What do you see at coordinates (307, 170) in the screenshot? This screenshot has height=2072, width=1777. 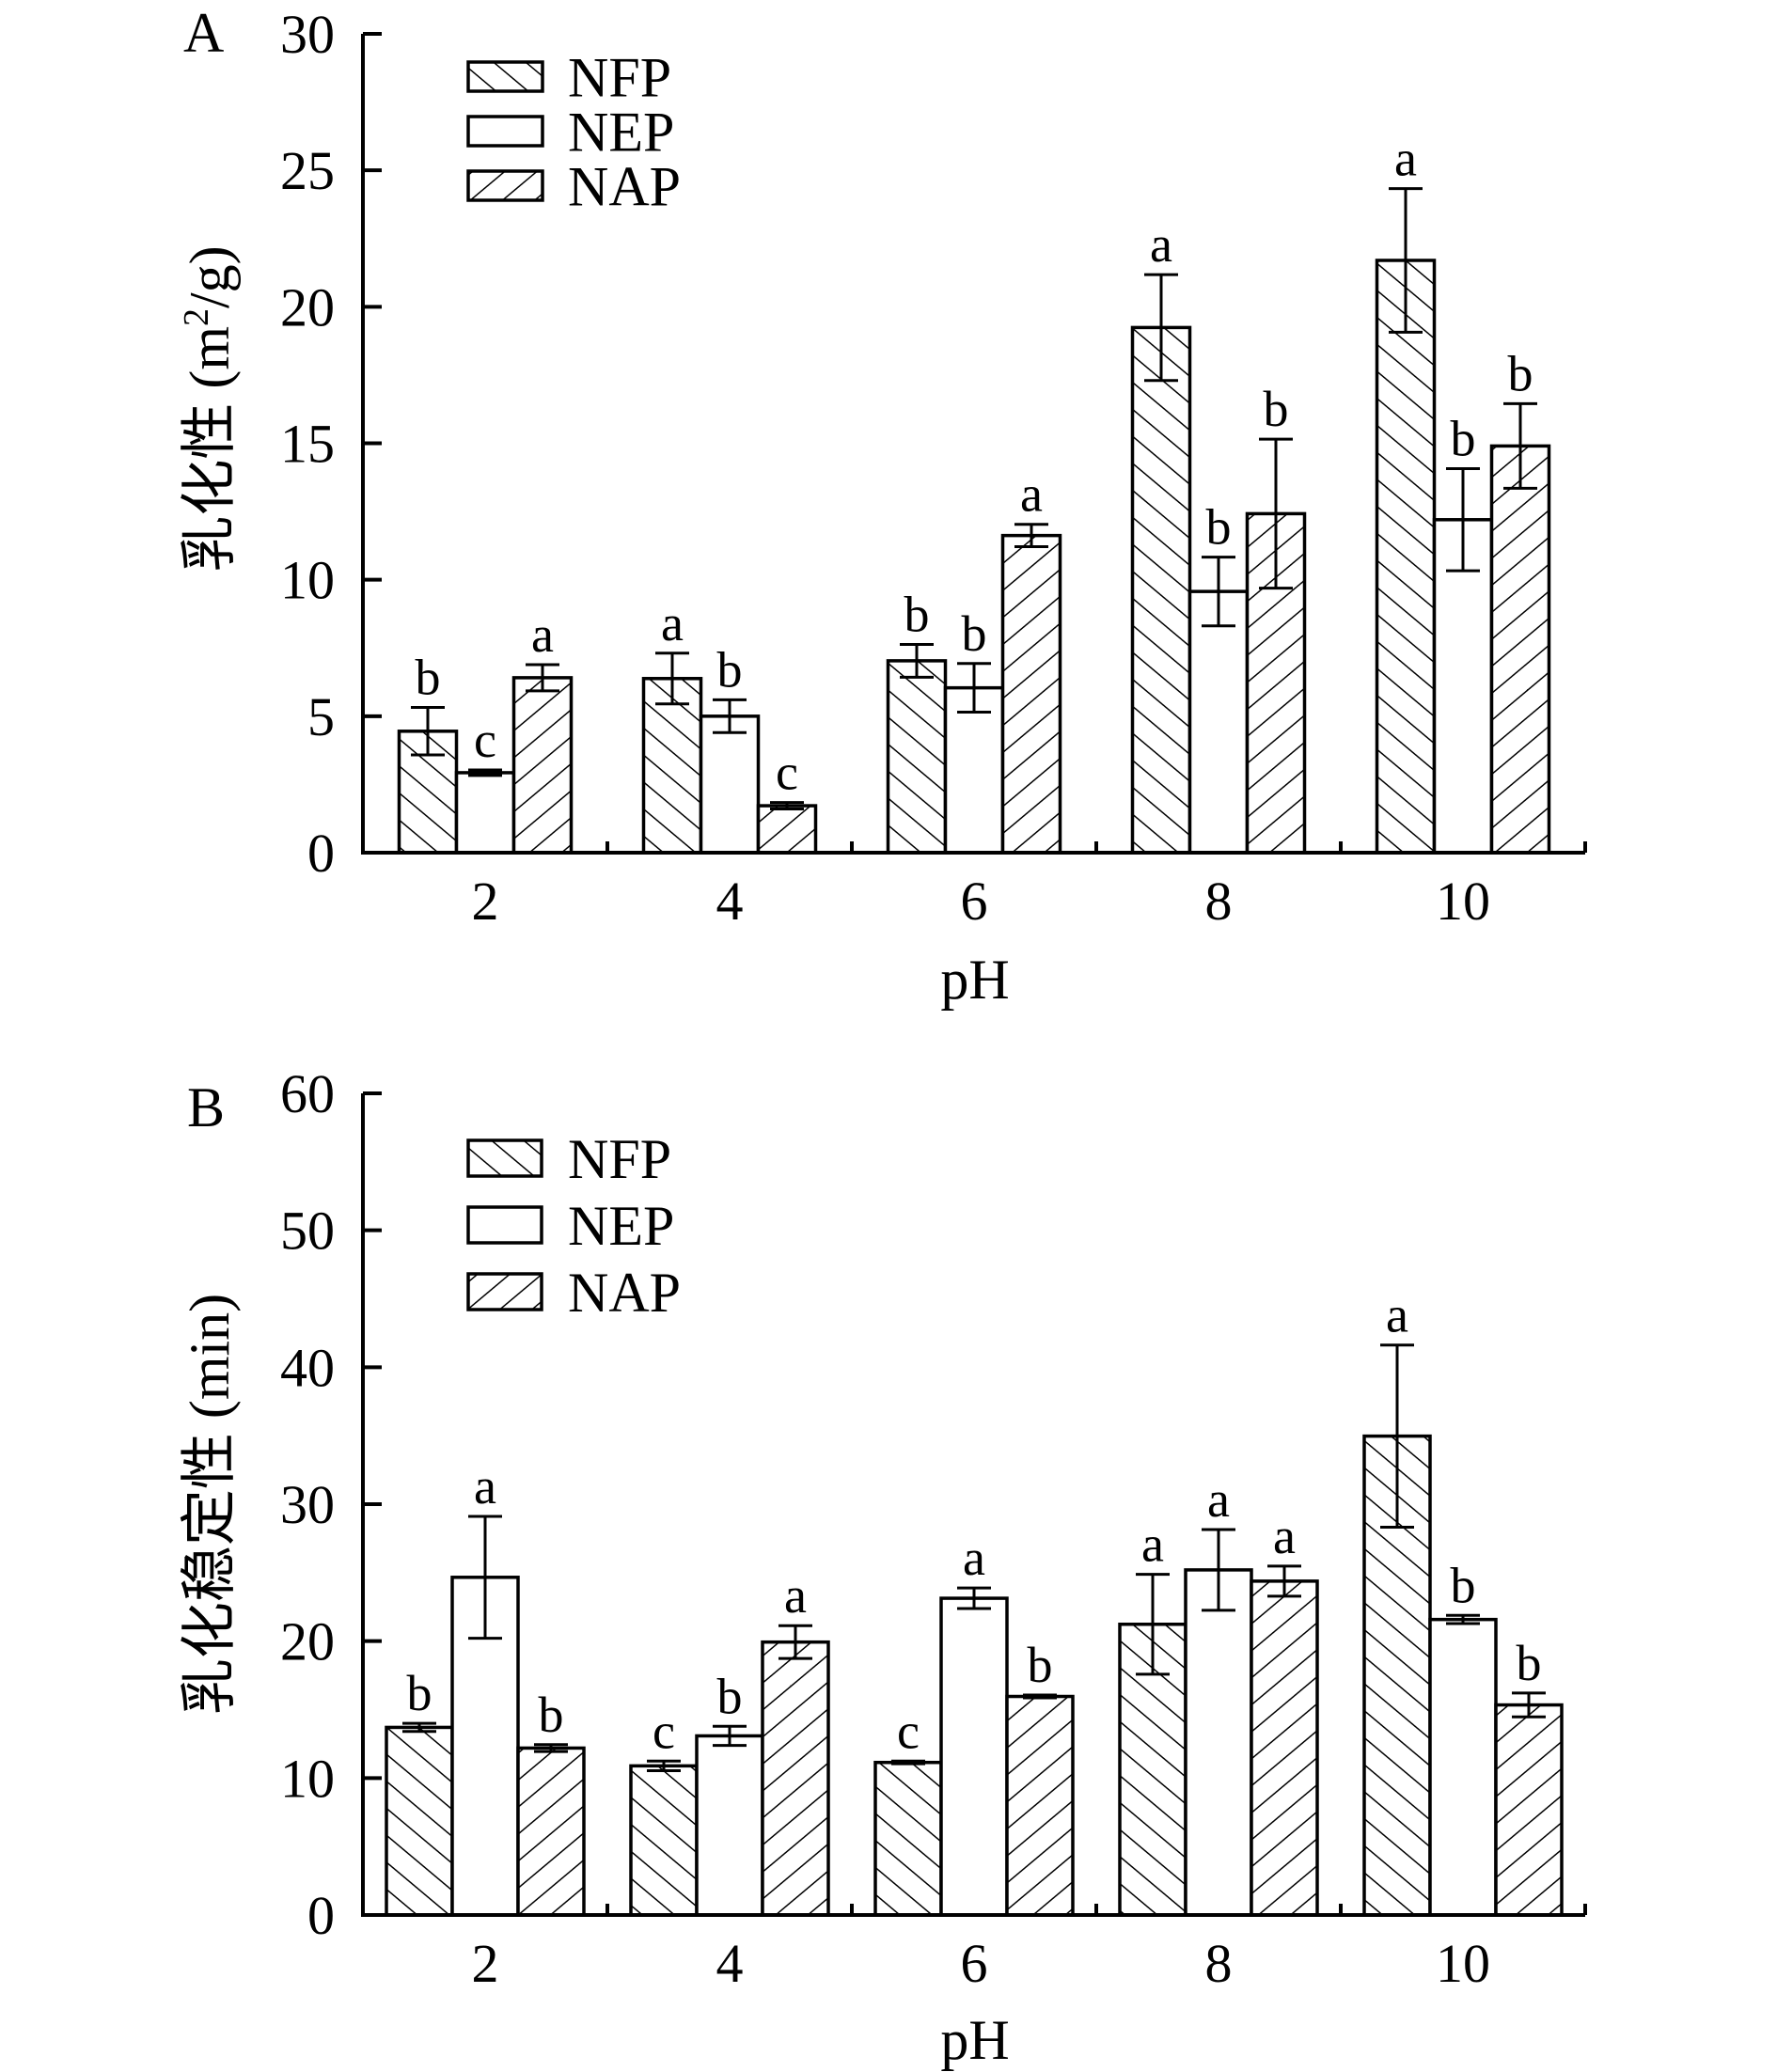 I see `y-tick-label: 25` at bounding box center [307, 170].